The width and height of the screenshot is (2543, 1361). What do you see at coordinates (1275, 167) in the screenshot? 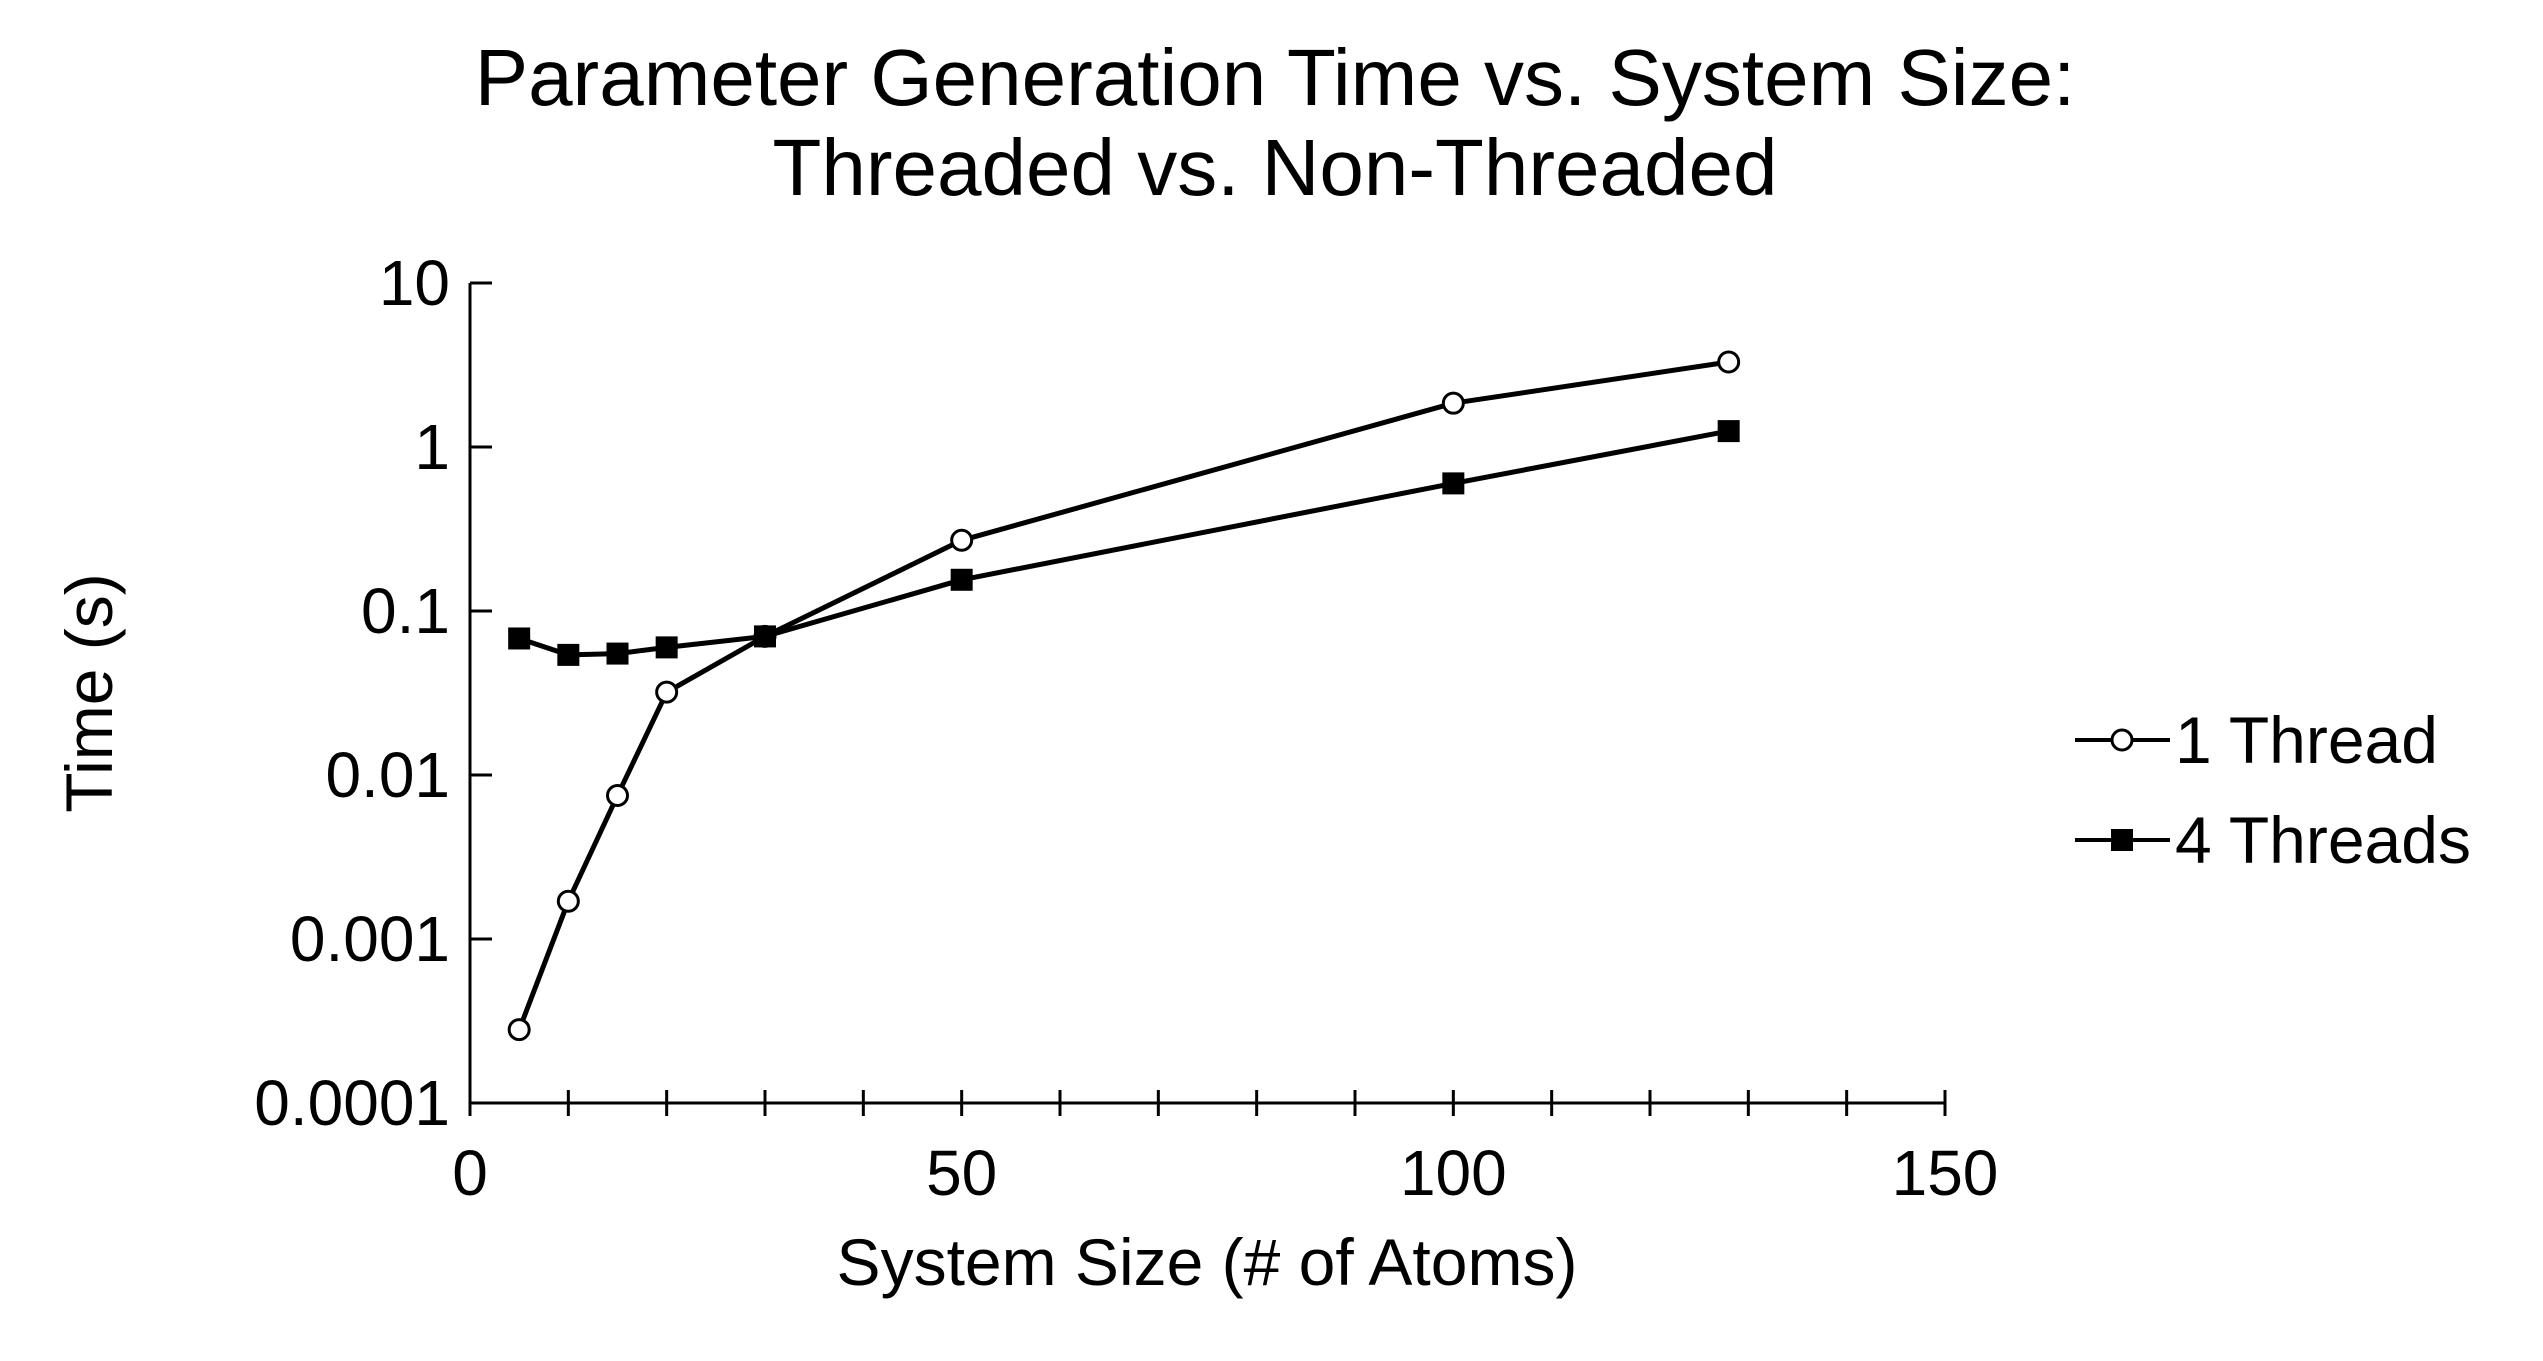
I see `chart-subtitle: Threaded vs. Non-Threaded` at bounding box center [1275, 167].